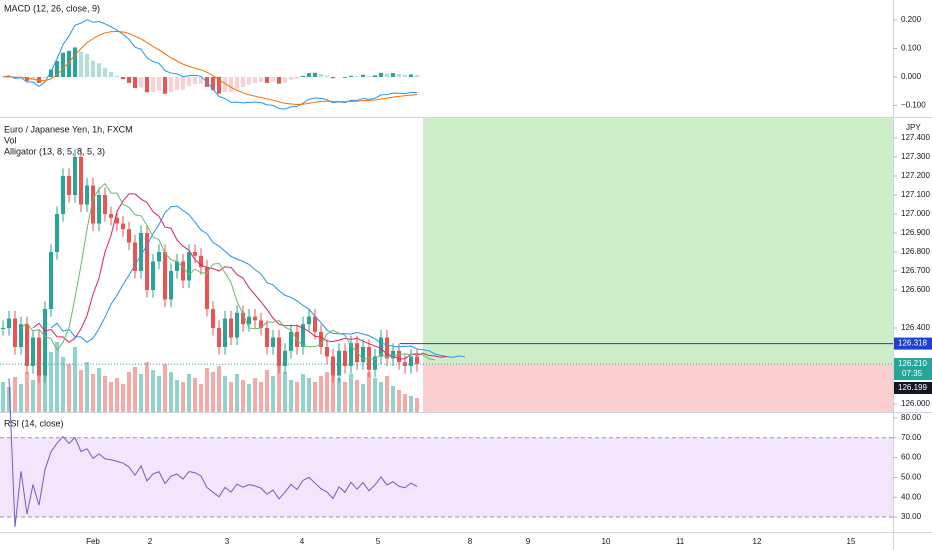  Describe the element at coordinates (210, 64) in the screenshot. I see `macd-line` at that location.